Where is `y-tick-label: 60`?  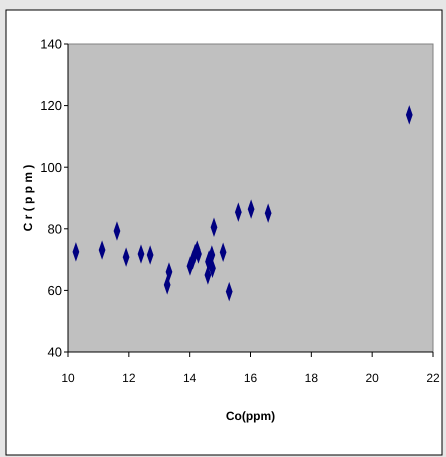 y-tick-label: 60 is located at coordinates (55, 290).